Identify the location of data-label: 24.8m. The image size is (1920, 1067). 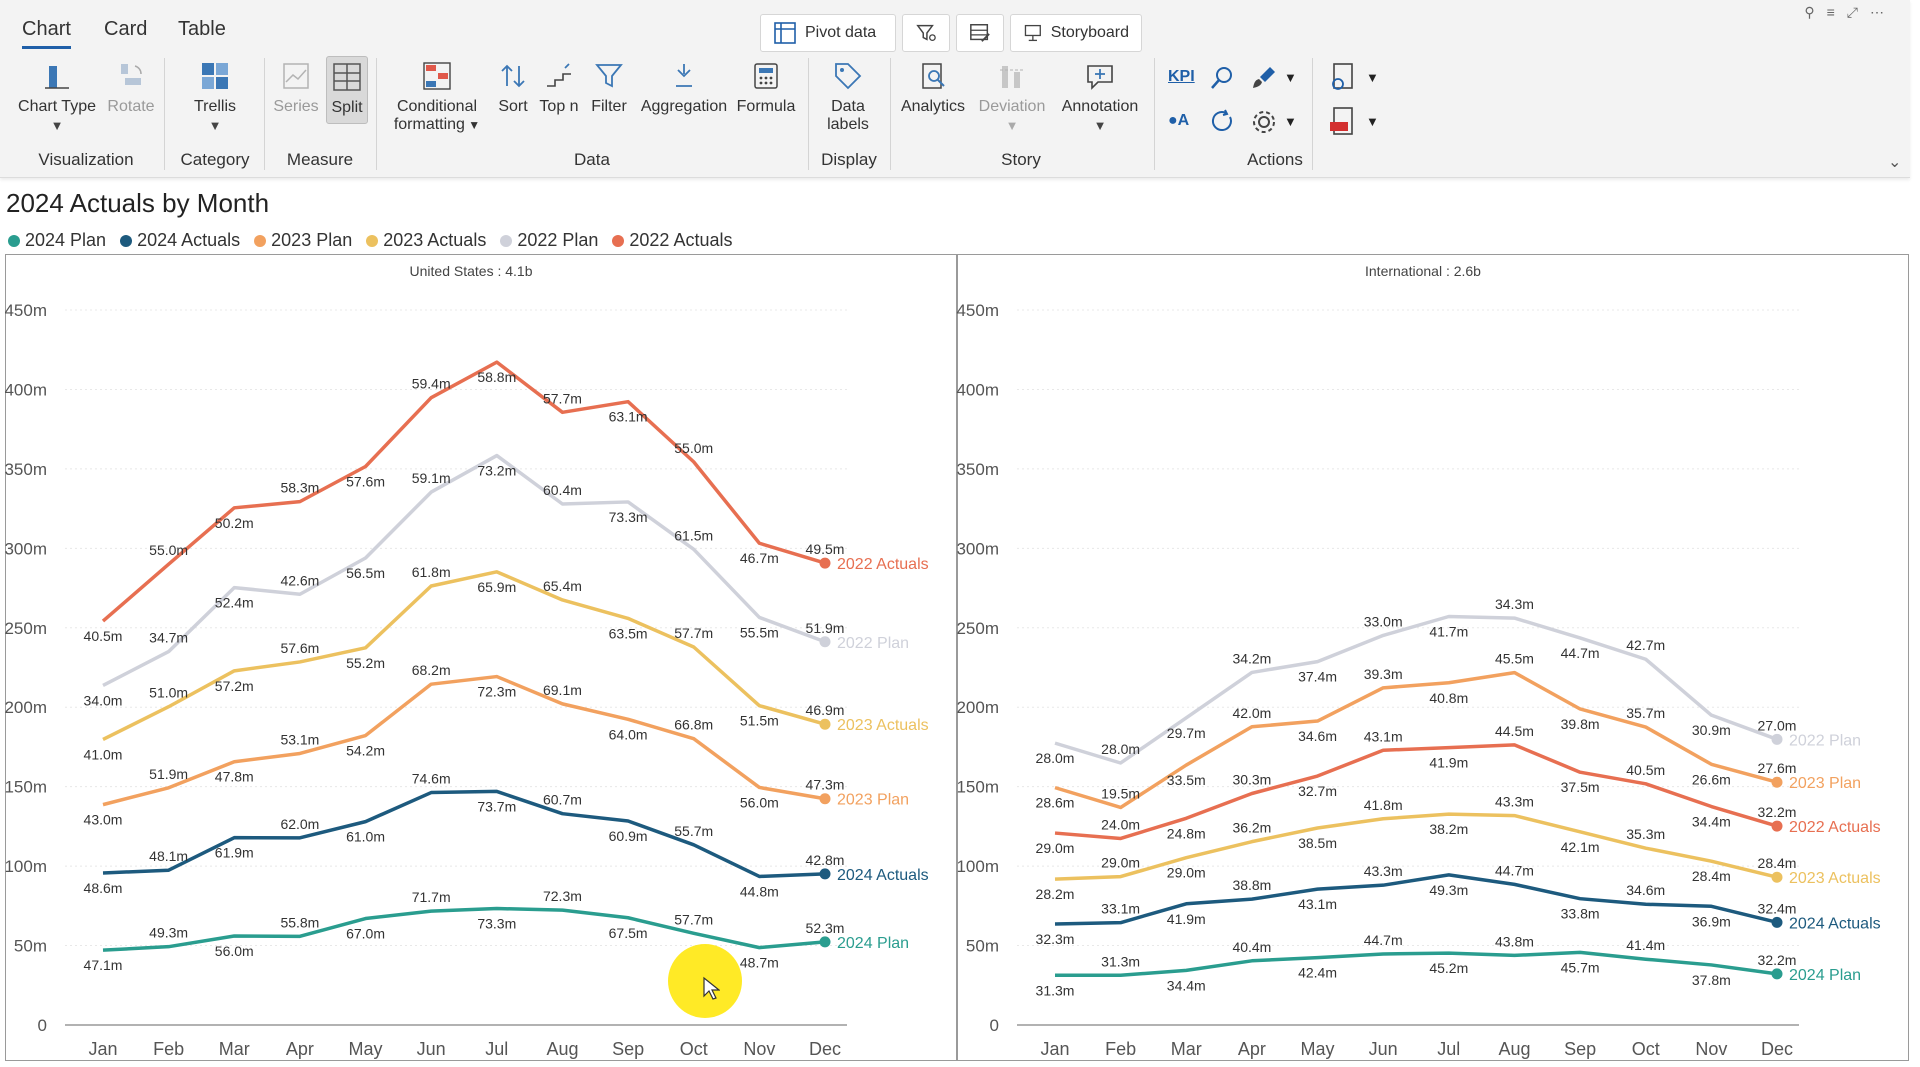
(1186, 833).